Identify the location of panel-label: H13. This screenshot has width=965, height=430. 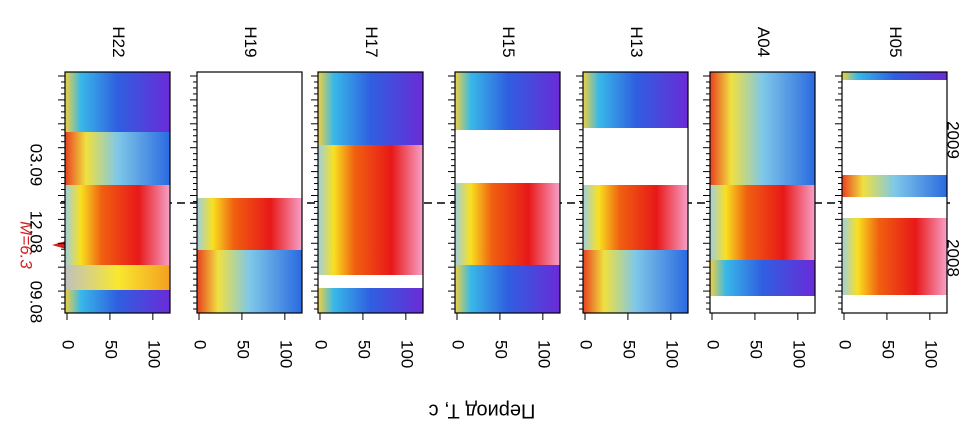
(636, 41).